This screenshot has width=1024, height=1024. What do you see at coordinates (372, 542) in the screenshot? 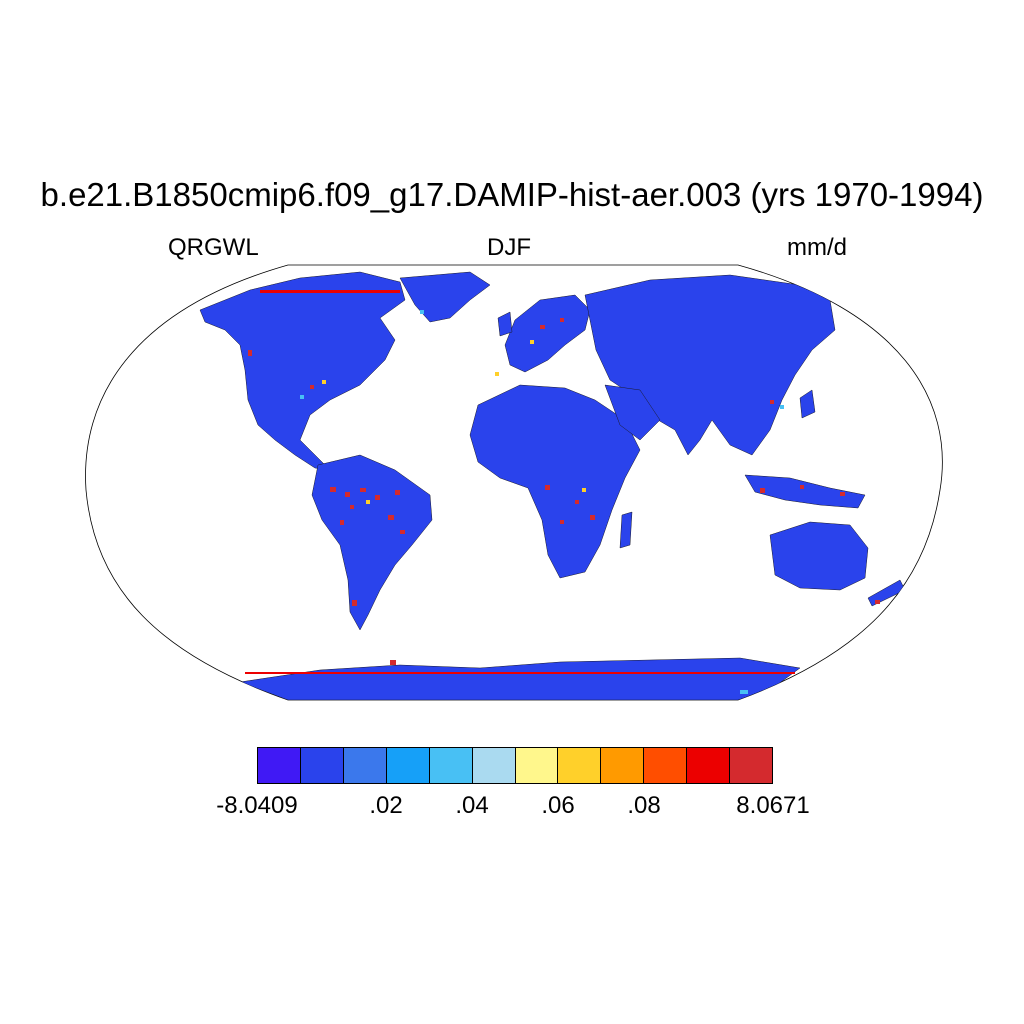
I see `land-south-america` at bounding box center [372, 542].